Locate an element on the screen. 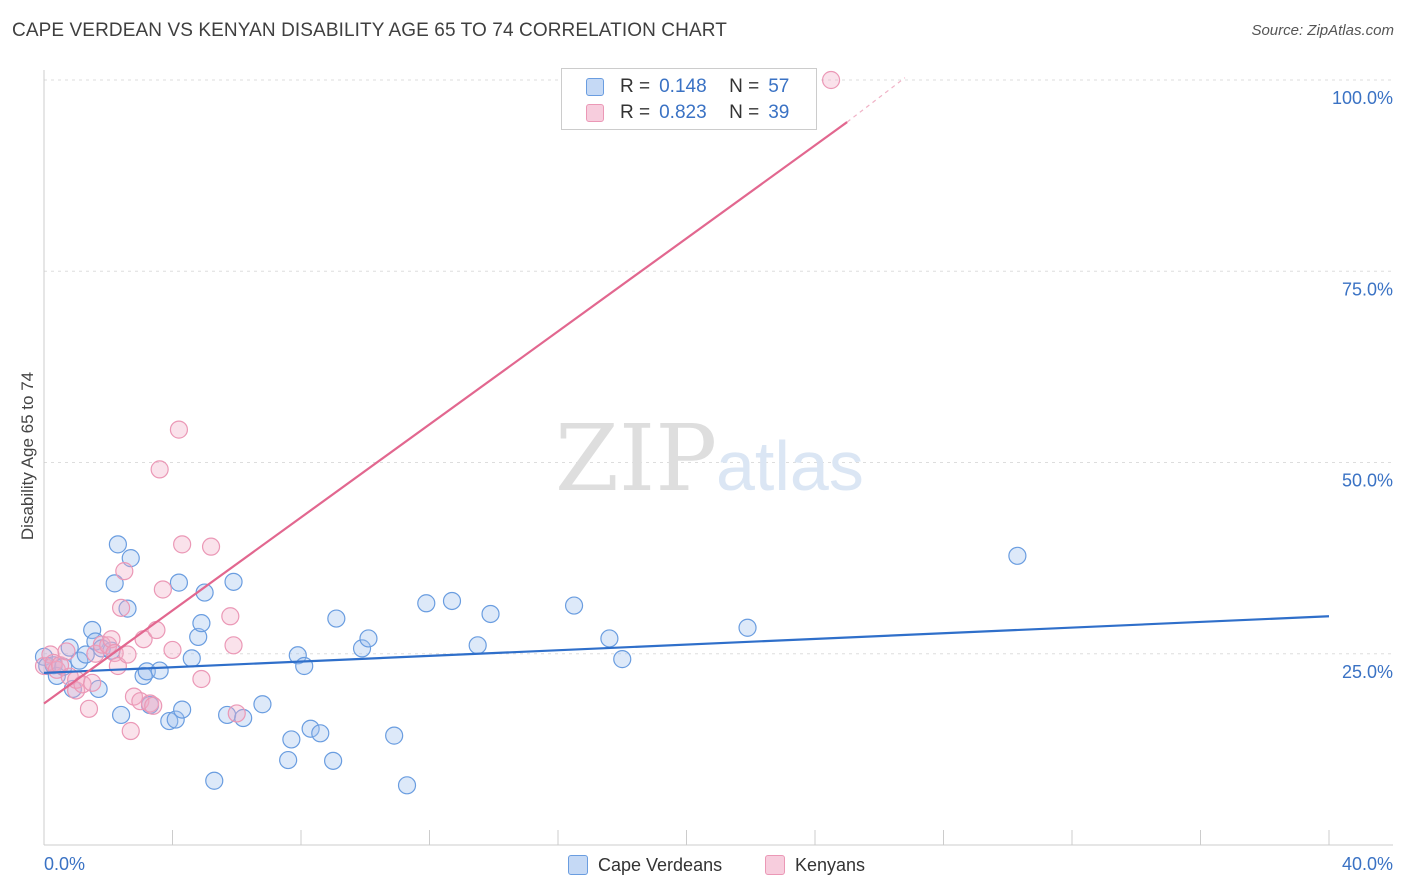 Image resolution: width=1406 pixels, height=892 pixels. legend-n-value: 57 is located at coordinates (779, 86).